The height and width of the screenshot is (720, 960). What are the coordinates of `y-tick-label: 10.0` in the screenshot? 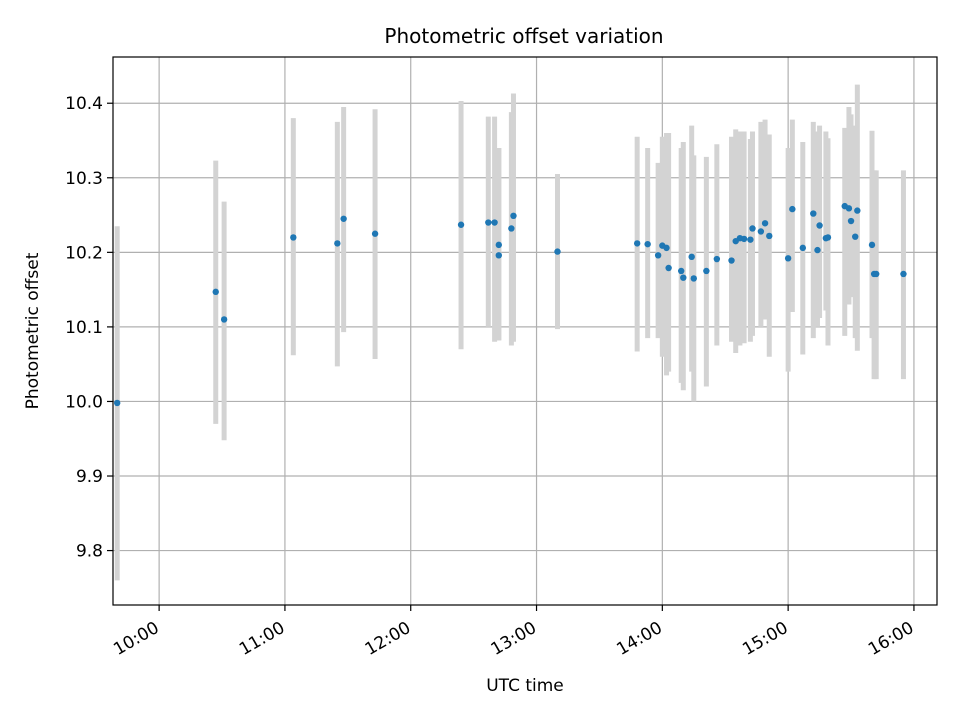 It's located at (84, 402).